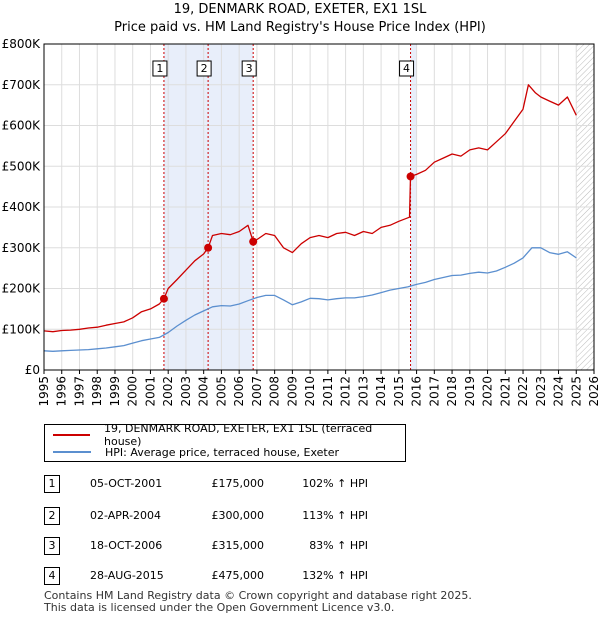  What do you see at coordinates (97, 391) in the screenshot?
I see `x-tick-label: 1998` at bounding box center [97, 391].